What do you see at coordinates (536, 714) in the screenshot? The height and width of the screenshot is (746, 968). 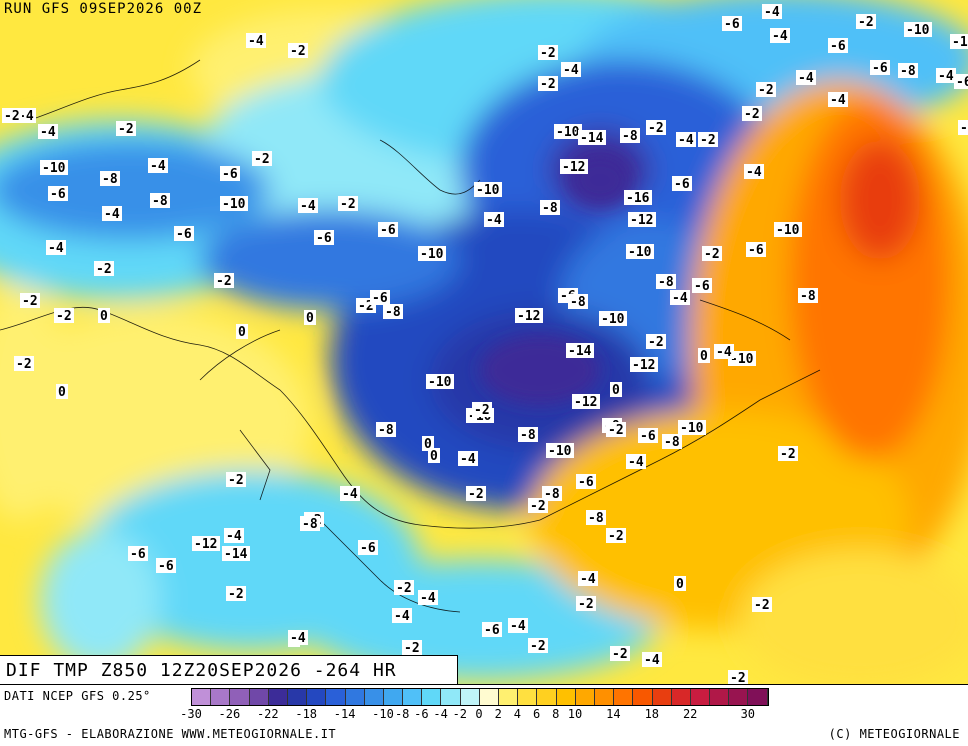 I see `color-scale-tick-label: 6` at bounding box center [536, 714].